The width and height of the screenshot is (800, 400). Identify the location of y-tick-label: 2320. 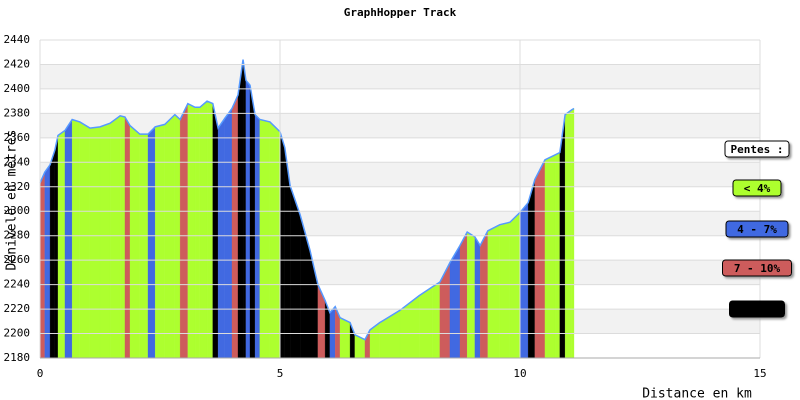
(17, 186).